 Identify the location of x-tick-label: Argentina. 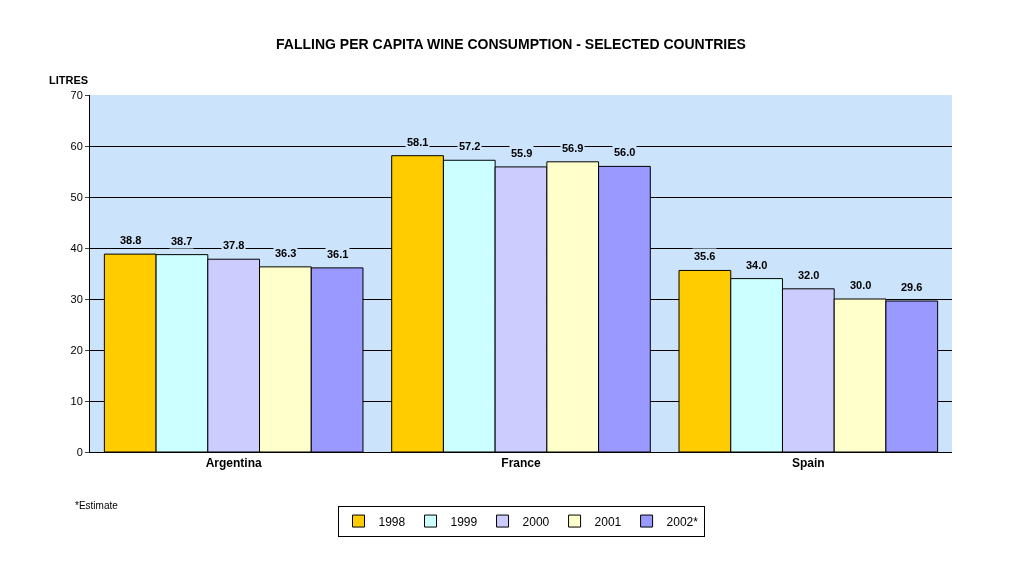
(233, 463).